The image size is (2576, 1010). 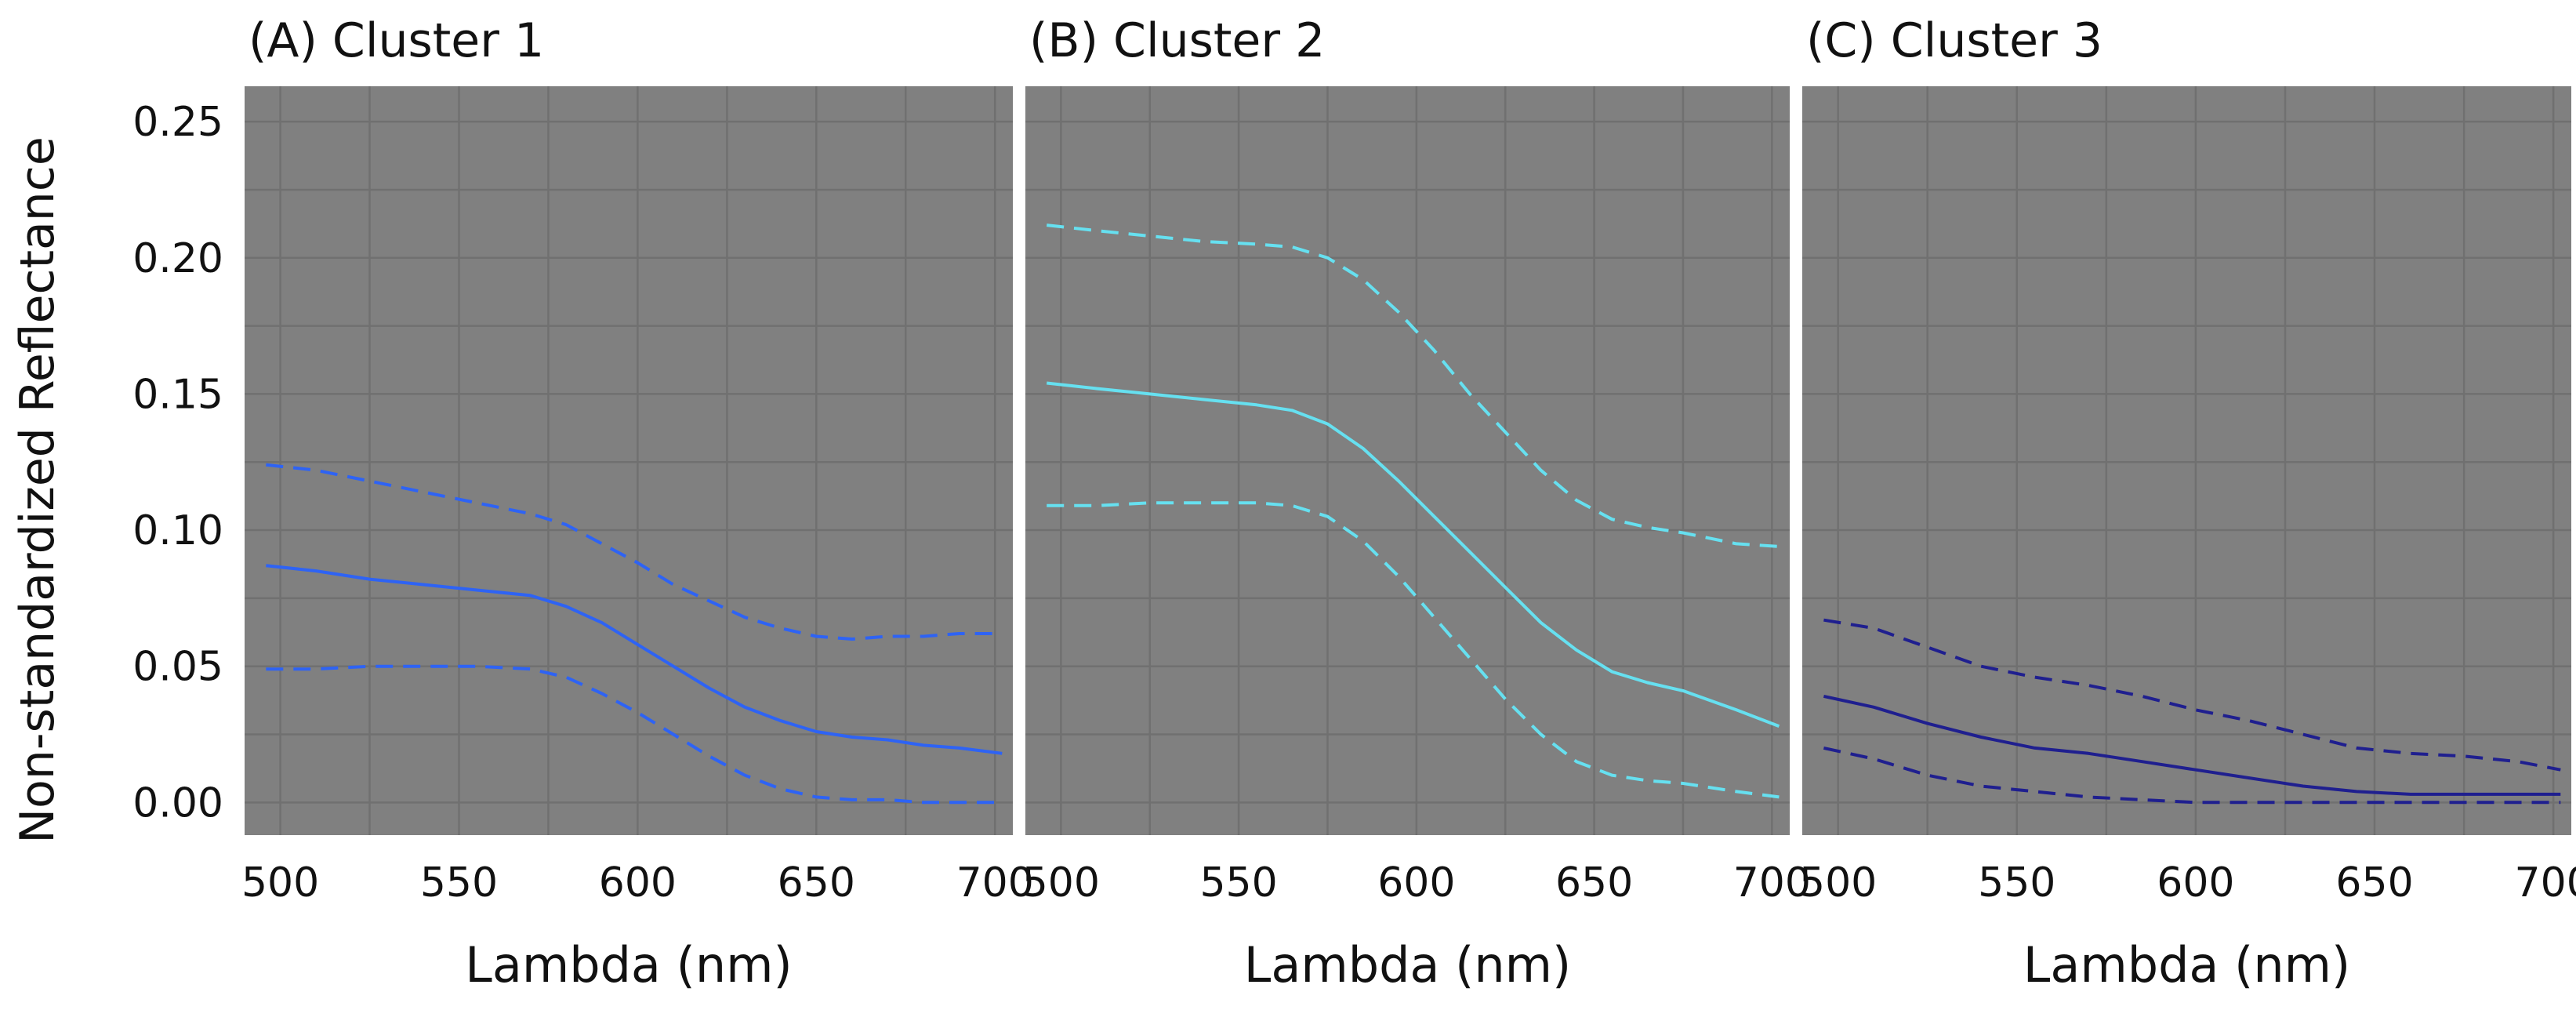 I want to click on y-axis-label: Non-standardized Reflectance, so click(x=38, y=489).